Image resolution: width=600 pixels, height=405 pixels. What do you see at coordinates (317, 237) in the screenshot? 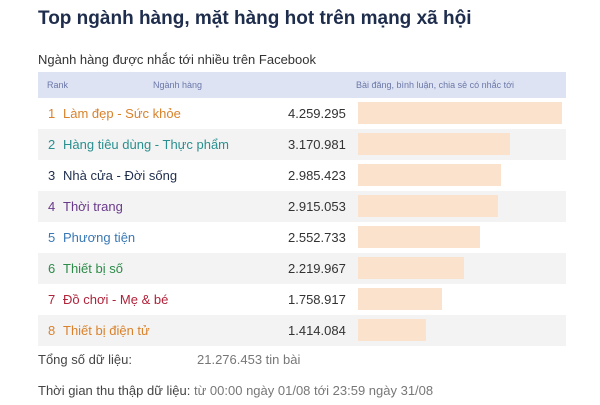
I see `value-label: 2.552.733` at bounding box center [317, 237].